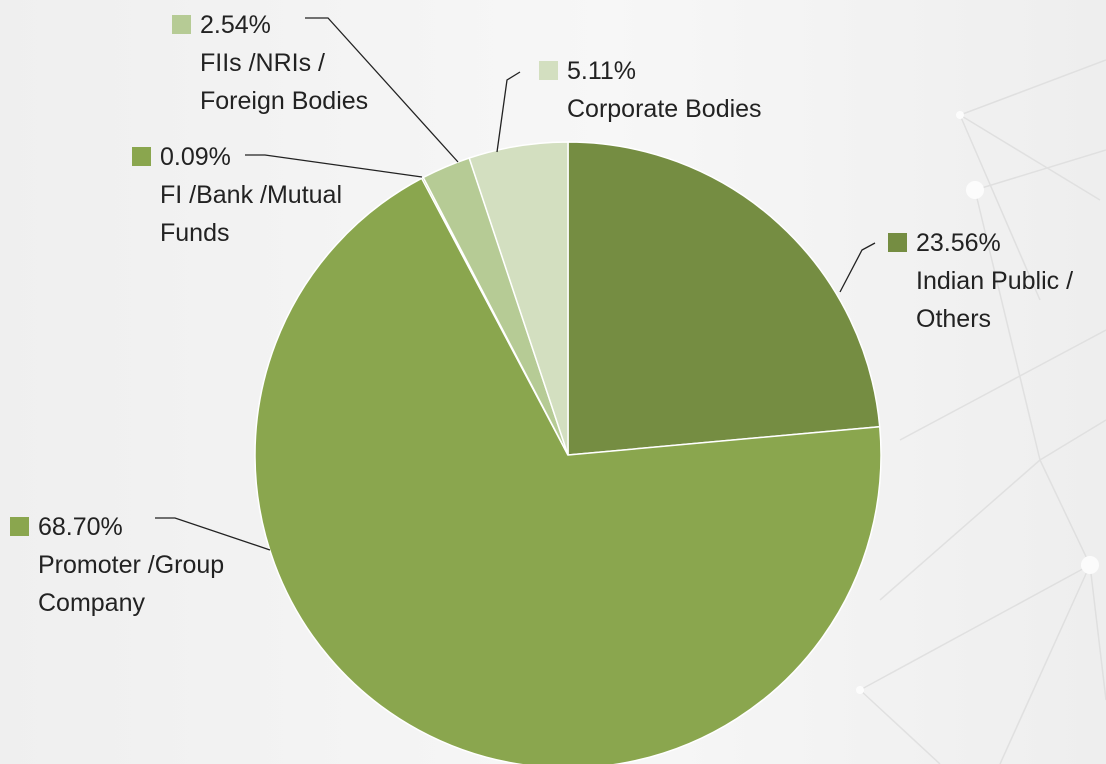  Describe the element at coordinates (251, 214) in the screenshot. I see `category-label: FI /Bank /Mutual Funds` at that location.